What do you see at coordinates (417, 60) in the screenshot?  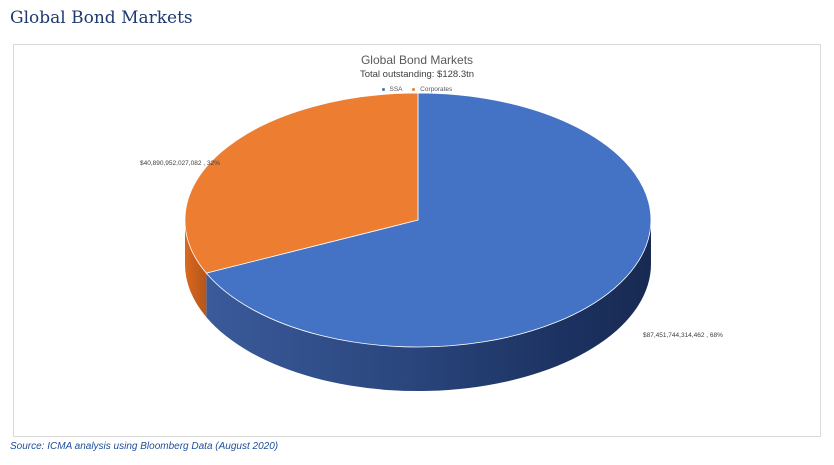 I see `chart-title: Global Bond Markets` at bounding box center [417, 60].